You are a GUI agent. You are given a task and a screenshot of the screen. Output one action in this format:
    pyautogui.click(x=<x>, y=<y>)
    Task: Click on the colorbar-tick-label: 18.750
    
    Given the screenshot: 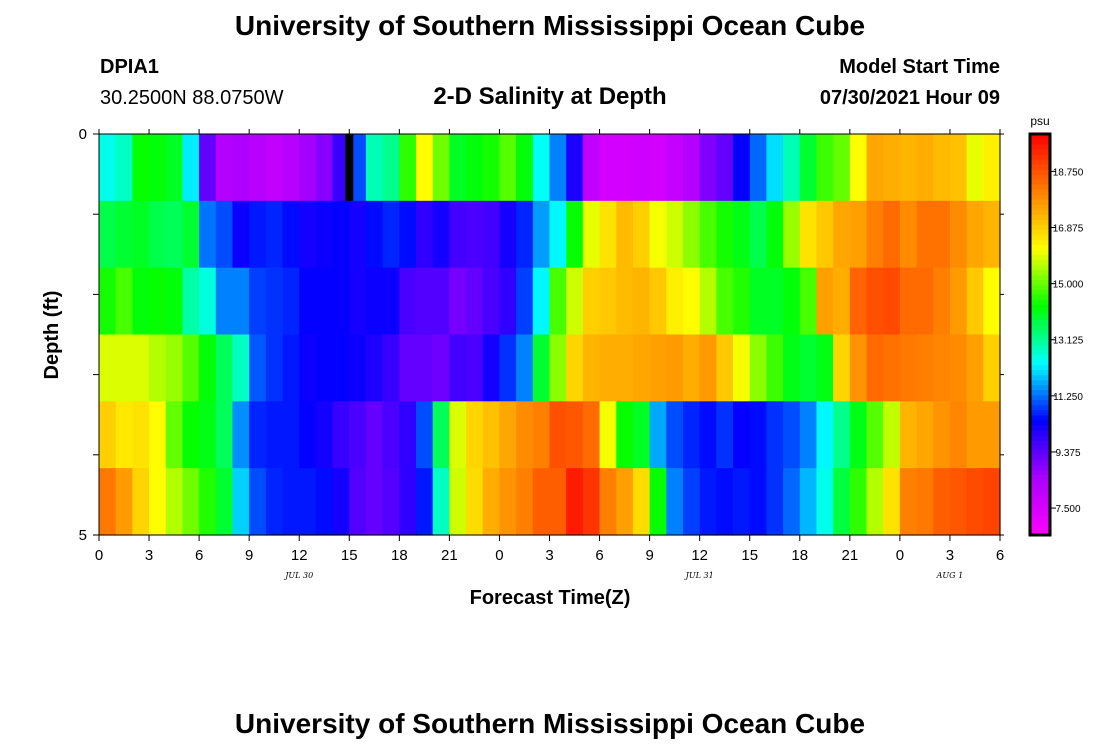 What is the action you would take?
    pyautogui.click(x=1068, y=172)
    